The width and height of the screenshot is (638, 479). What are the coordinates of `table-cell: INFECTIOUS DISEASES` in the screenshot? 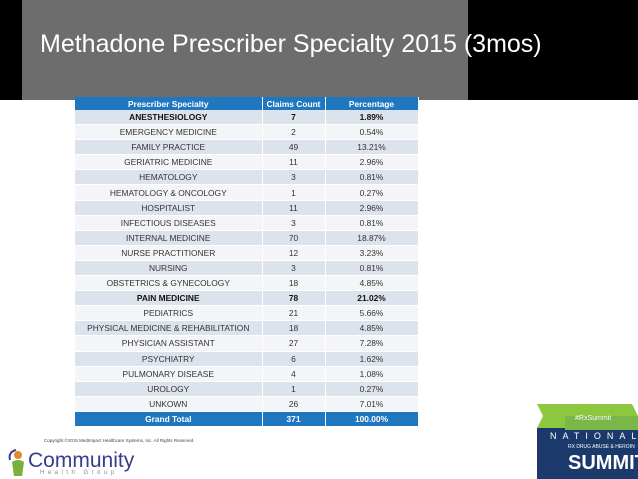 It's located at (169, 223).